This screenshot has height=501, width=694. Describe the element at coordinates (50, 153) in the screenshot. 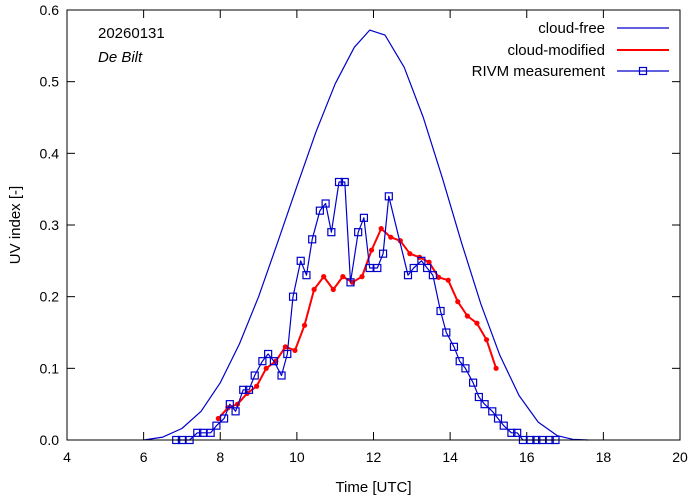

I see `y-tick-label: 0.4` at that location.